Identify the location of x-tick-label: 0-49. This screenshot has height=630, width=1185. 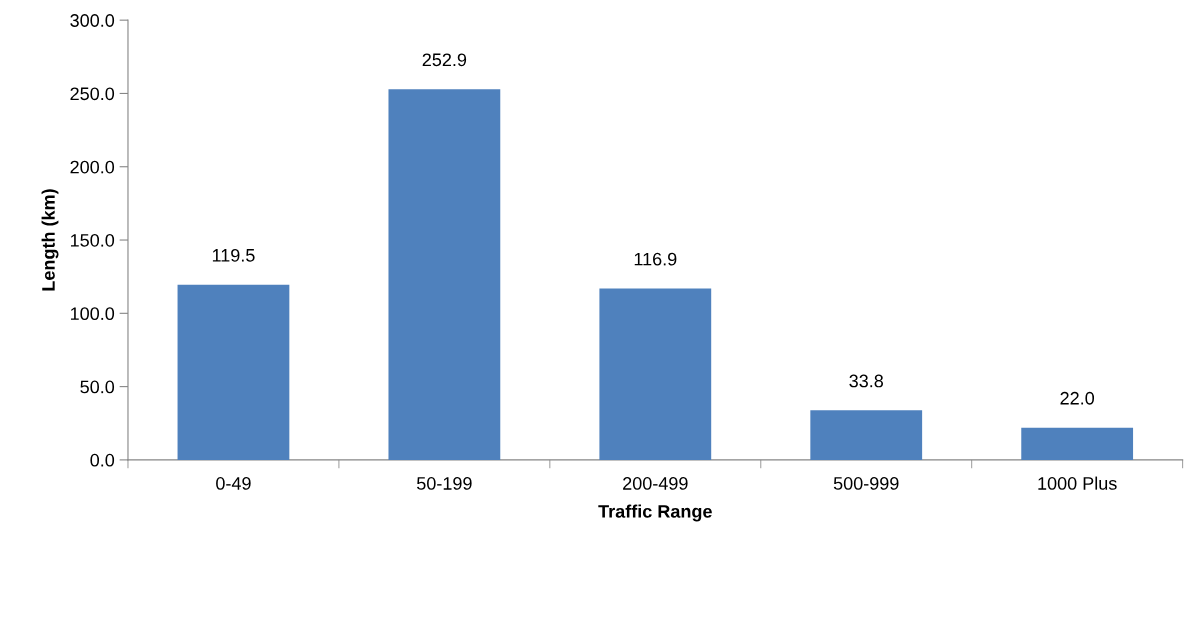
(233, 483).